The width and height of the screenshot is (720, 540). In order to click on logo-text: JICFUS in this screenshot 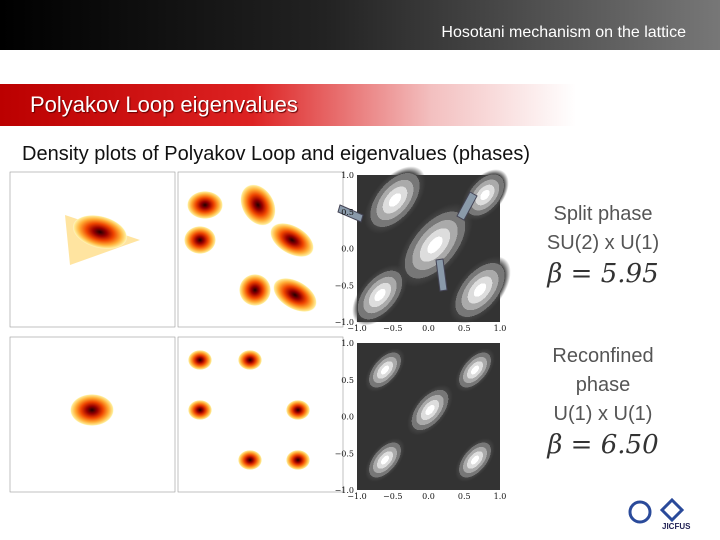, I will do `click(676, 526)`.